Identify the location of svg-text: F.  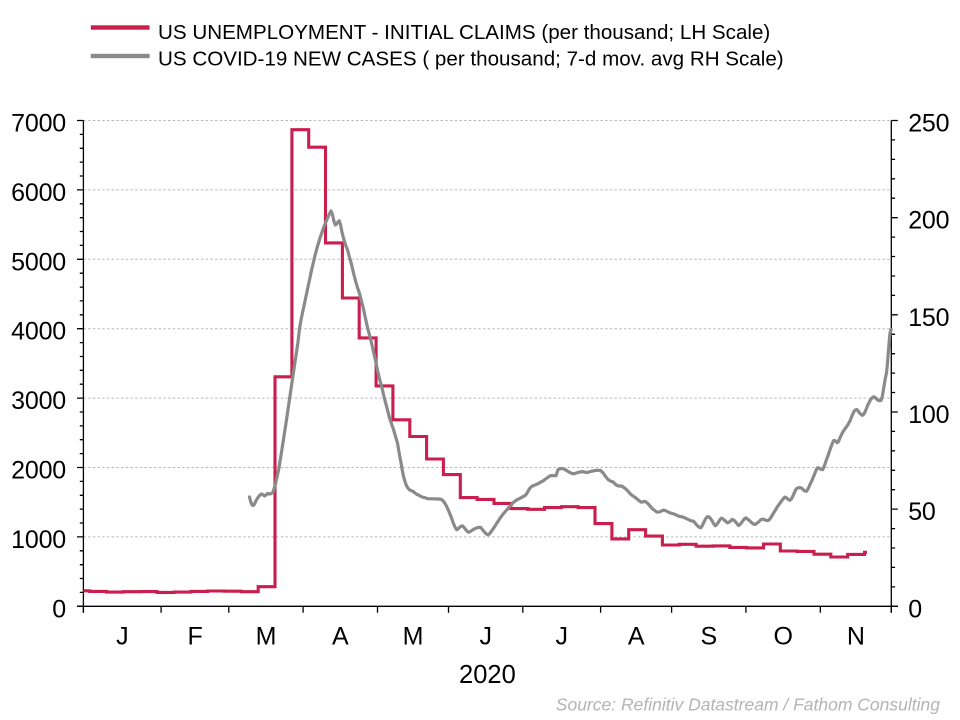
(194, 637).